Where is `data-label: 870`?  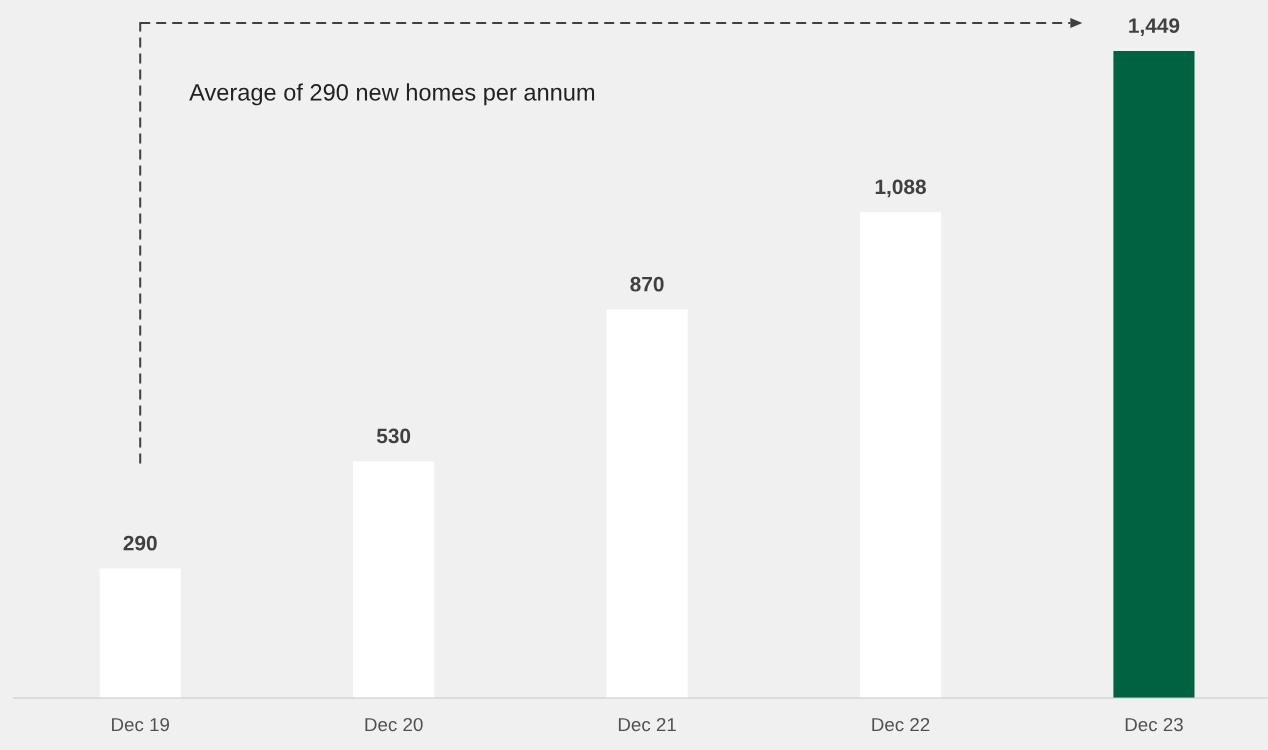 data-label: 870 is located at coordinates (647, 284).